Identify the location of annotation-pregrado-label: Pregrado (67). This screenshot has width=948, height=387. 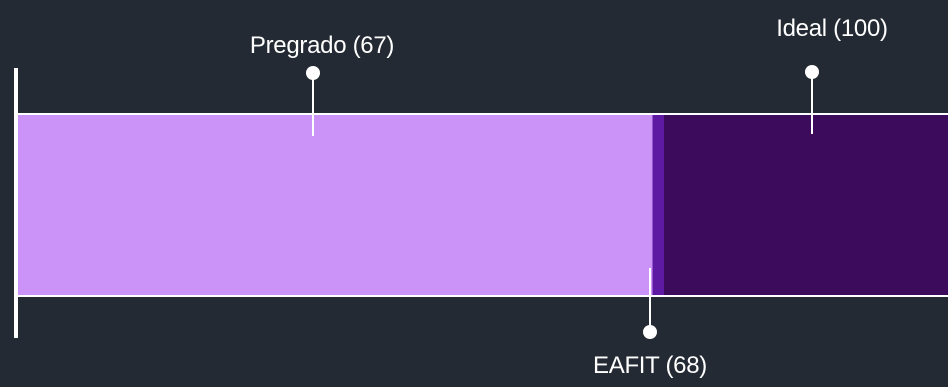
(322, 45).